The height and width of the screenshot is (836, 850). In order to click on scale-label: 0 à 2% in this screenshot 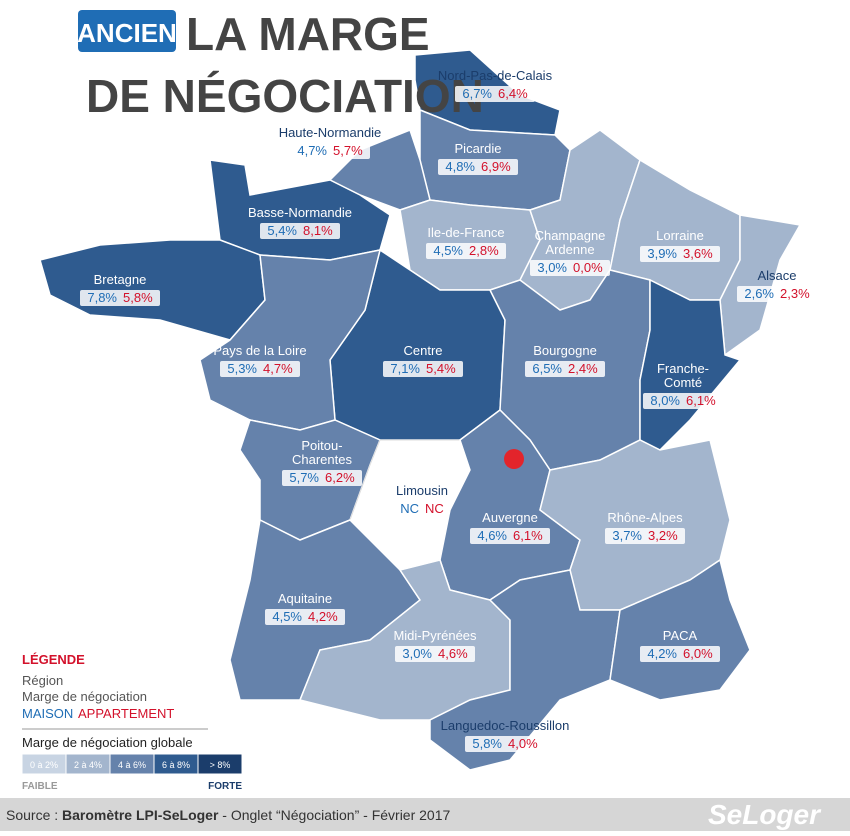, I will do `click(44, 765)`.